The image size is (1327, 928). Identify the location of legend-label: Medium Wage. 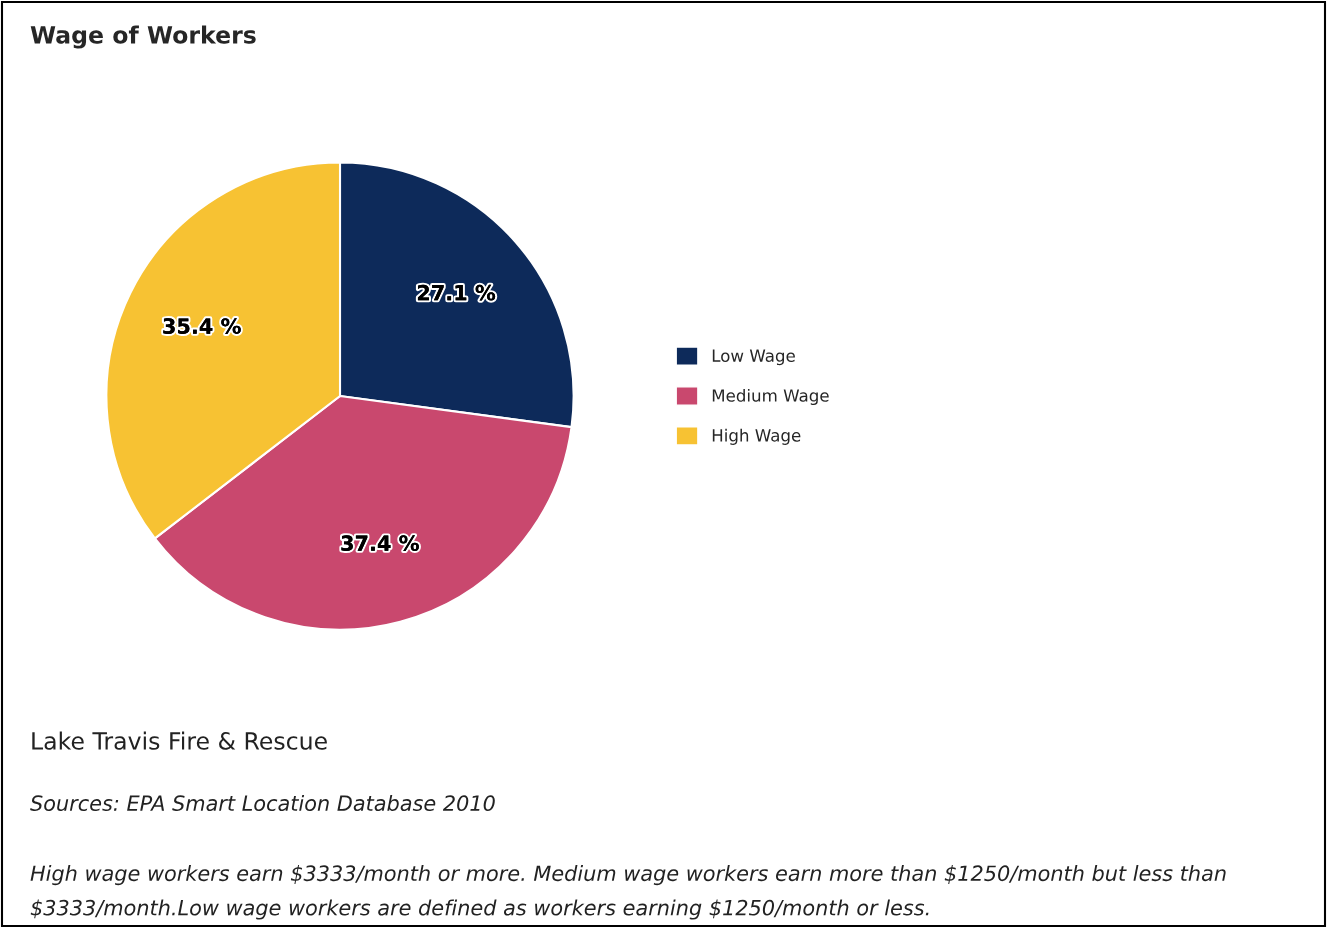
(770, 397).